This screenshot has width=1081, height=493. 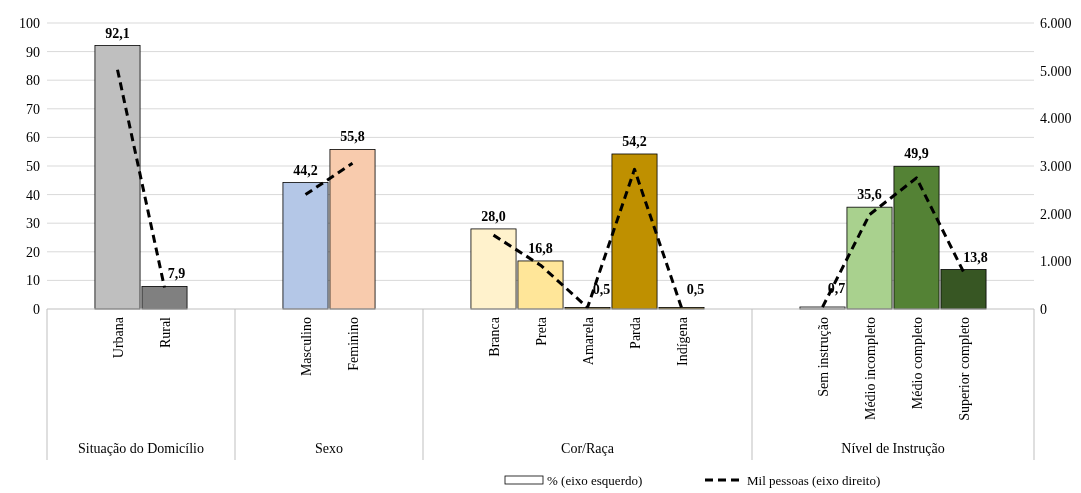 What do you see at coordinates (588, 341) in the screenshot?
I see `x-tick-label: Amarela` at bounding box center [588, 341].